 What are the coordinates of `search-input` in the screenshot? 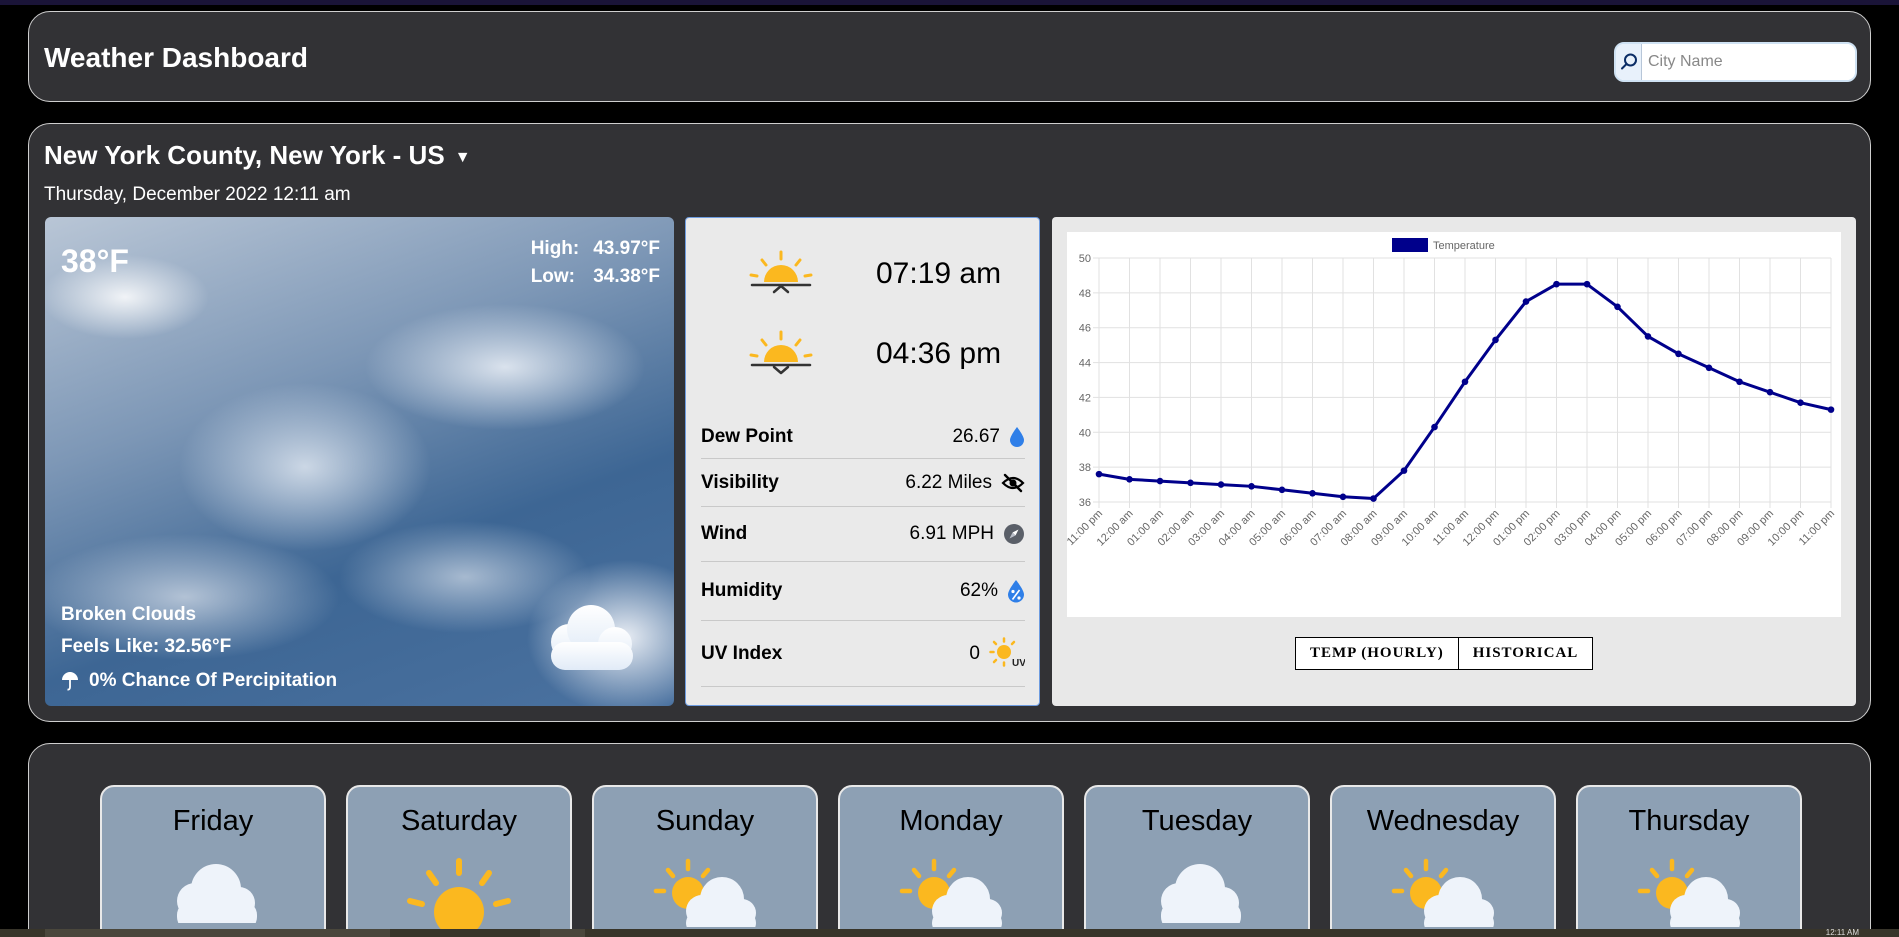 It's located at (1748, 62).